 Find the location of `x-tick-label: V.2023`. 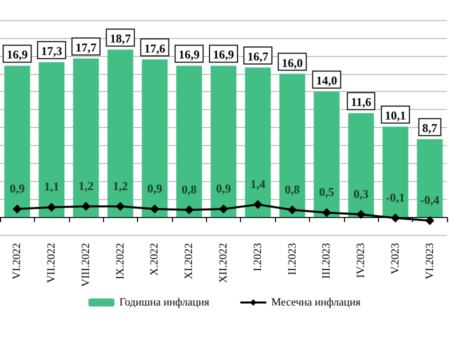

x-tick-label: V.2023 is located at coordinates (395, 258).